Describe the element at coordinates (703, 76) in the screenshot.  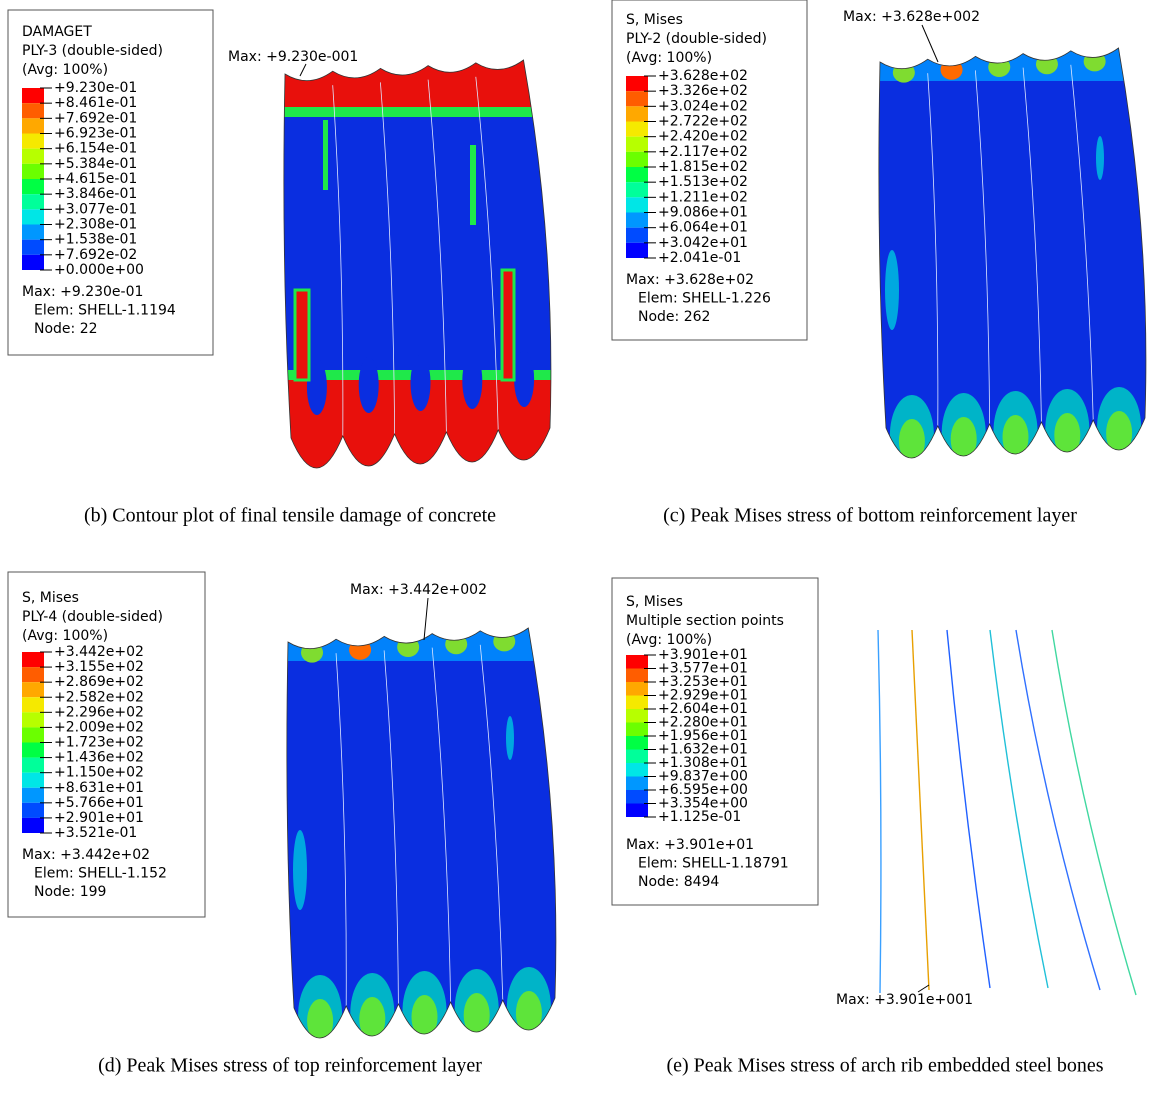
I see `legend-value: +3.628e+02` at that location.